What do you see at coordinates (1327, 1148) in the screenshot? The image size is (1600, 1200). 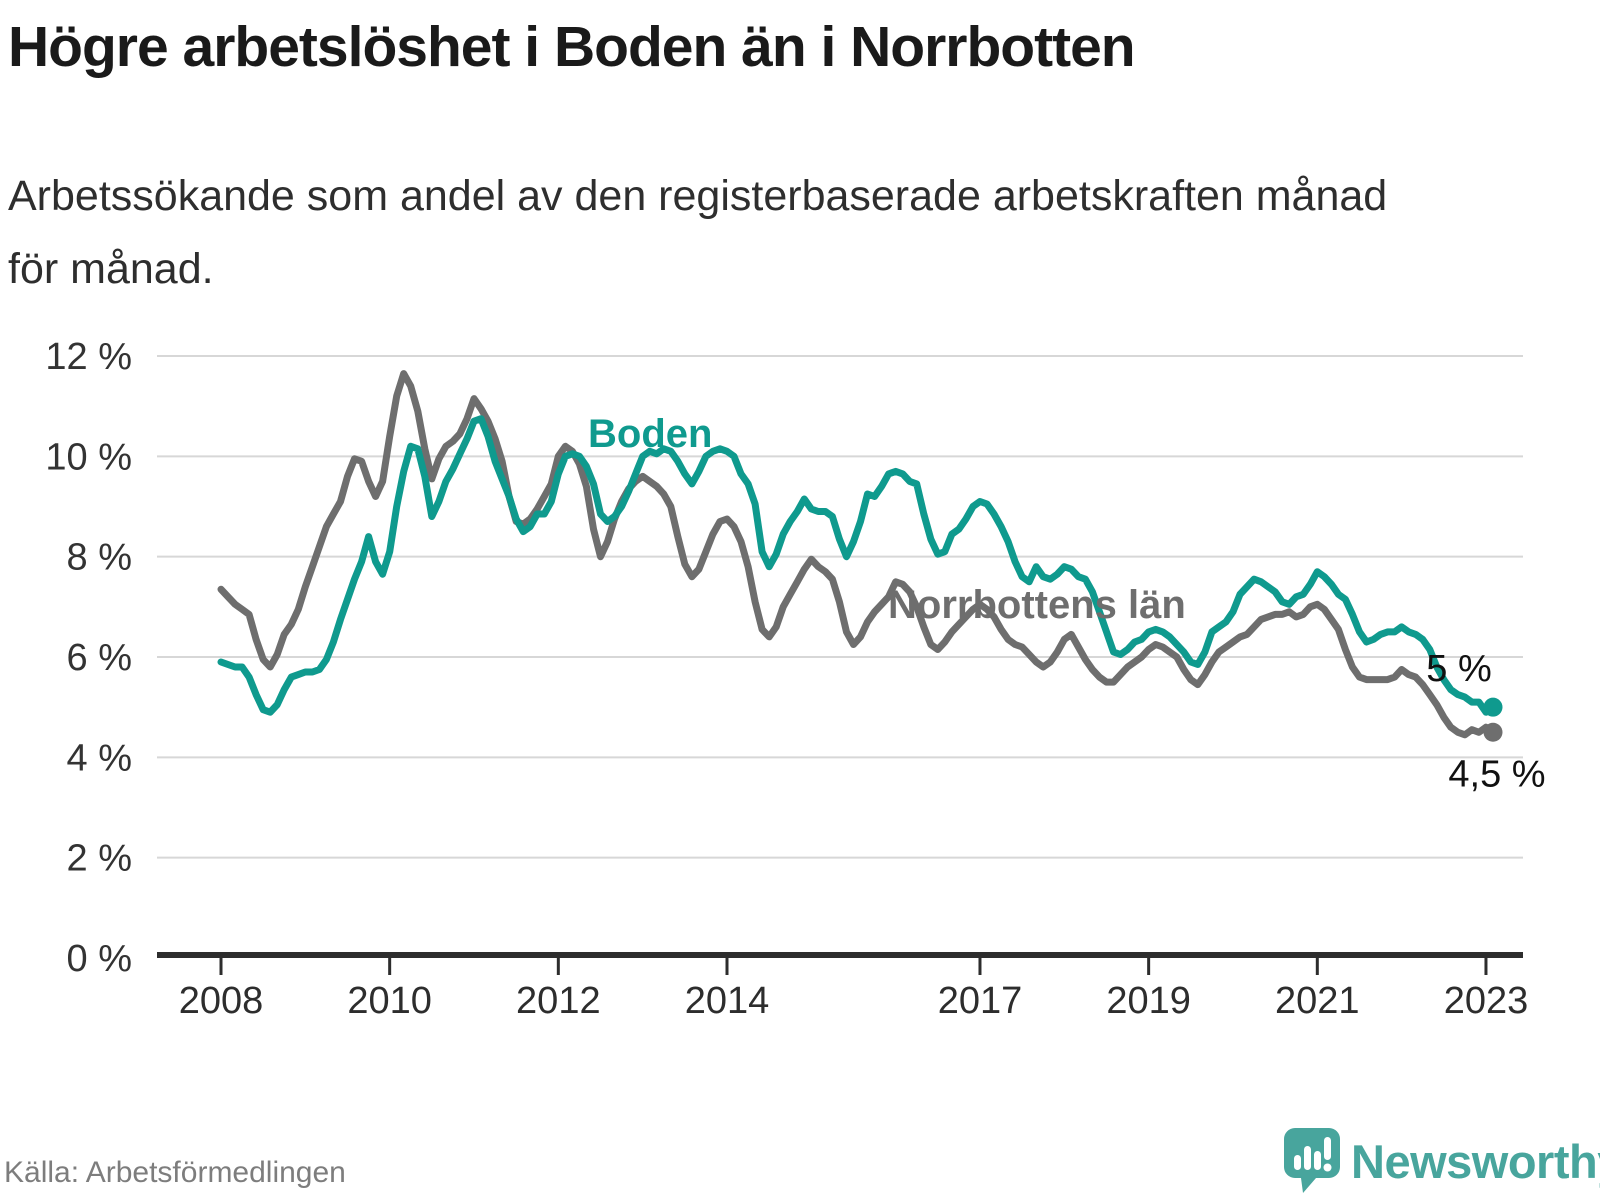 I see `exclamation-bar-icon` at bounding box center [1327, 1148].